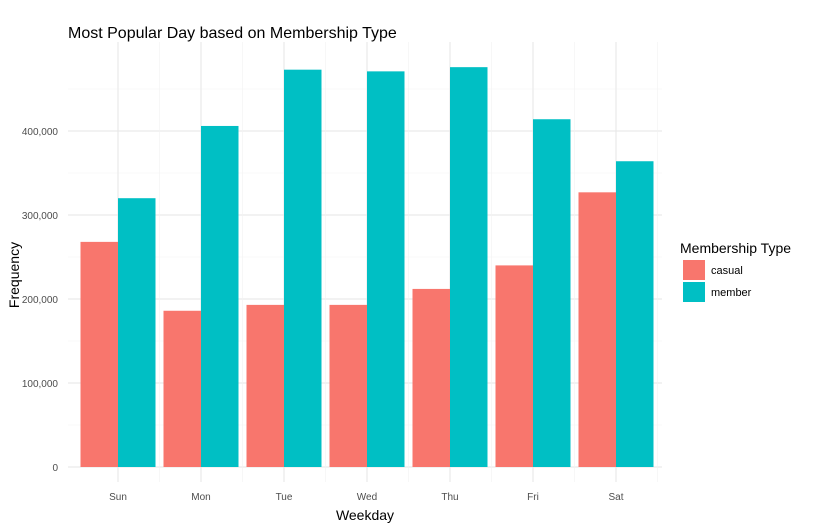 This screenshot has width=837, height=528. I want to click on bar-casual-Wed, so click(348, 385).